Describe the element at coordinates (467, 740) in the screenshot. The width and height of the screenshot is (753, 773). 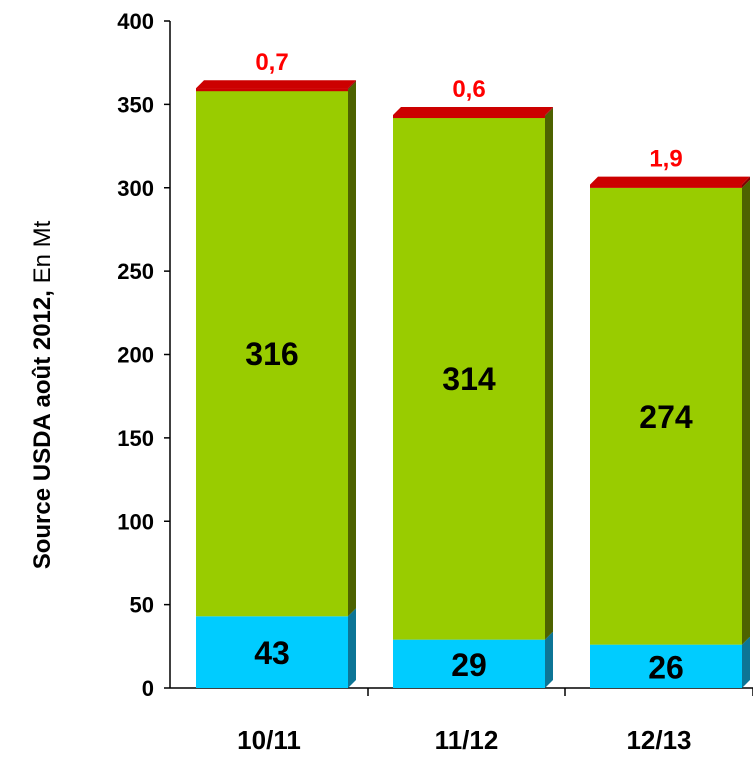
I see `x-tick-label: 11/12` at that location.